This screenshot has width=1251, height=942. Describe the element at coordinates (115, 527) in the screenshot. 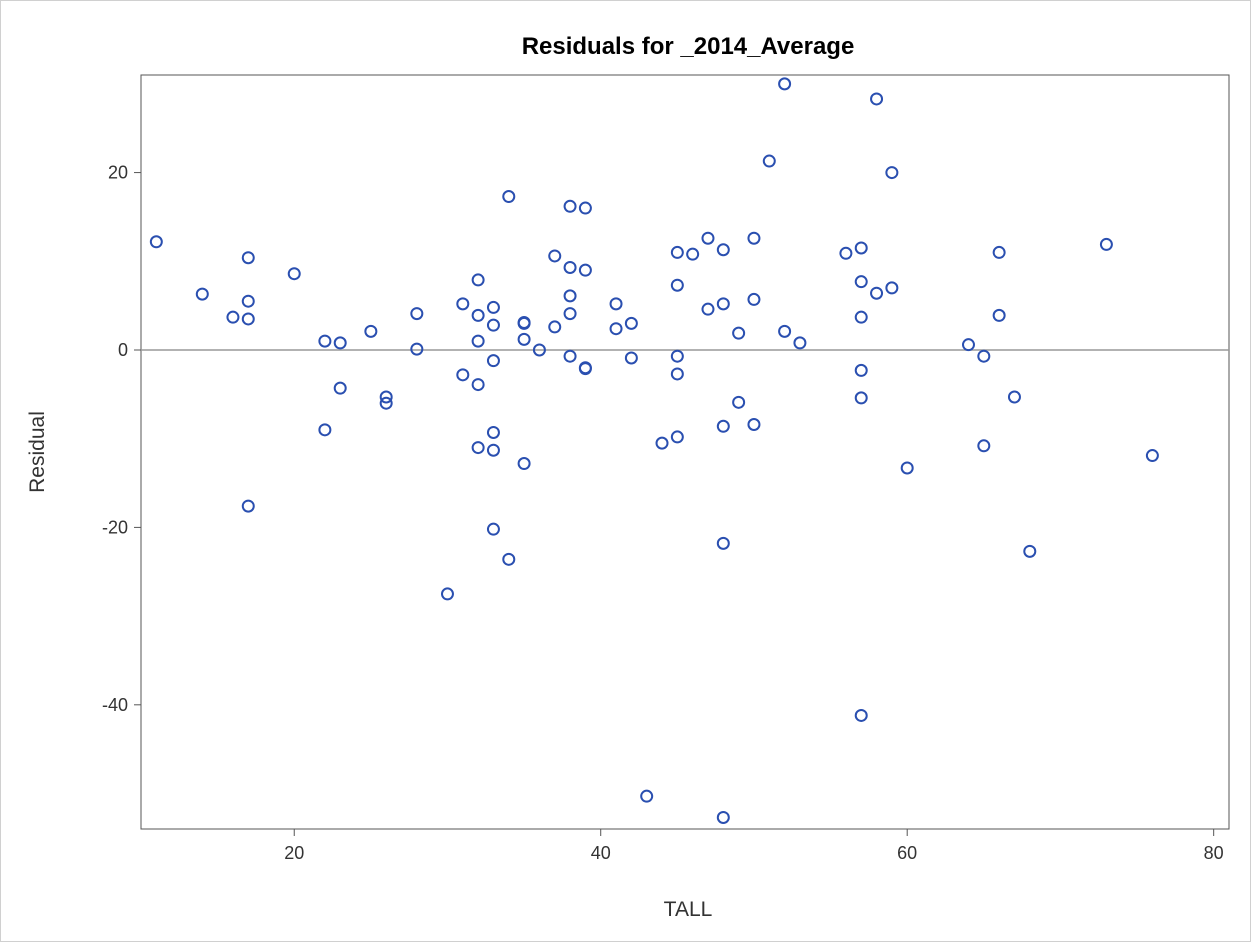

I see `y-tick-label: -20` at that location.